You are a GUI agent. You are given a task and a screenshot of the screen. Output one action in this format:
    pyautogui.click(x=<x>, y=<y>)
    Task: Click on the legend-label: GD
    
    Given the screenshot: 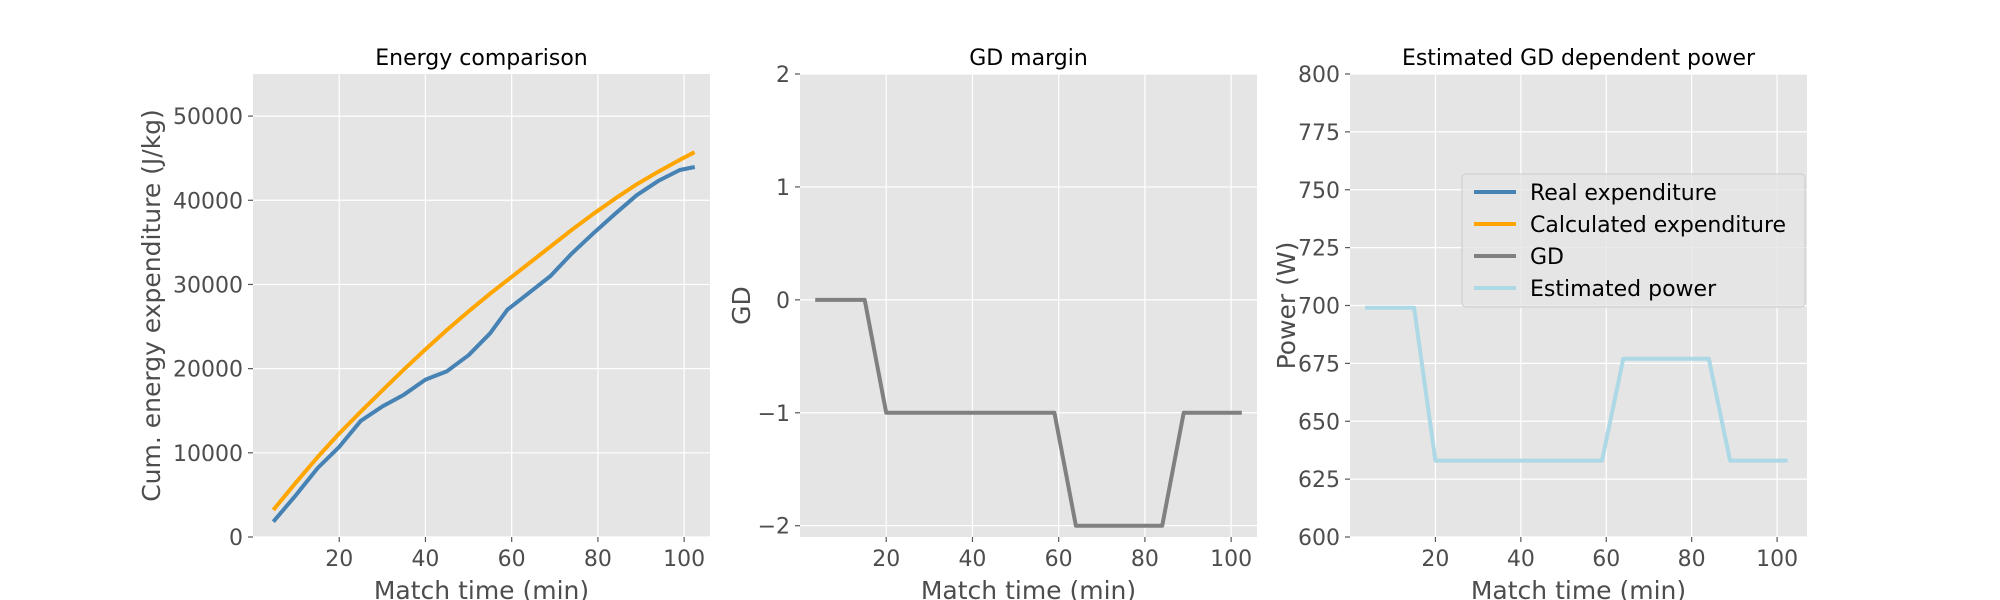 What is the action you would take?
    pyautogui.click(x=1547, y=257)
    